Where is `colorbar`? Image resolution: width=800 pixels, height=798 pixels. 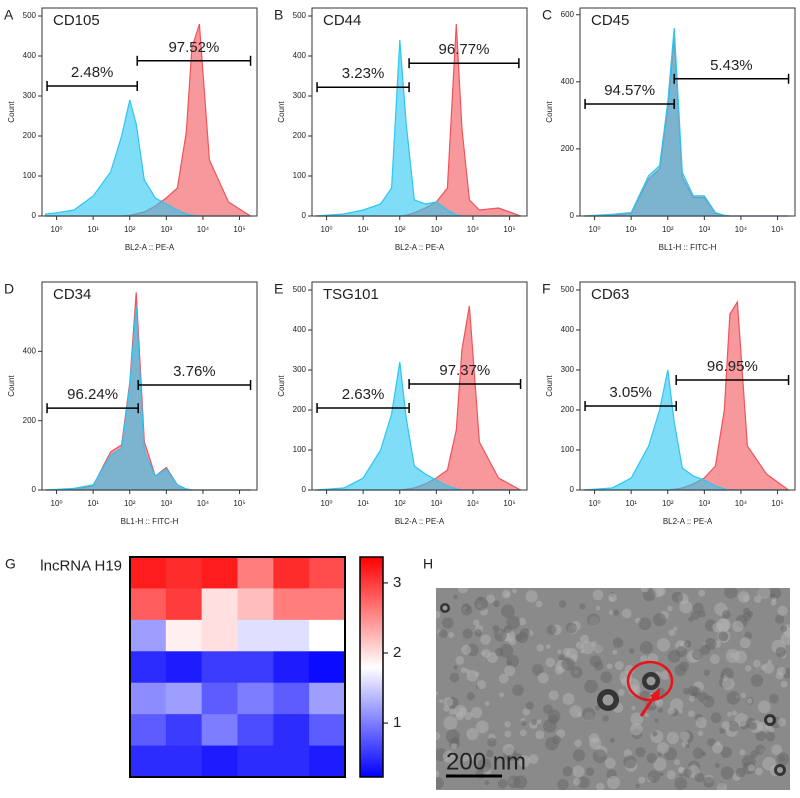 colorbar is located at coordinates (371, 667).